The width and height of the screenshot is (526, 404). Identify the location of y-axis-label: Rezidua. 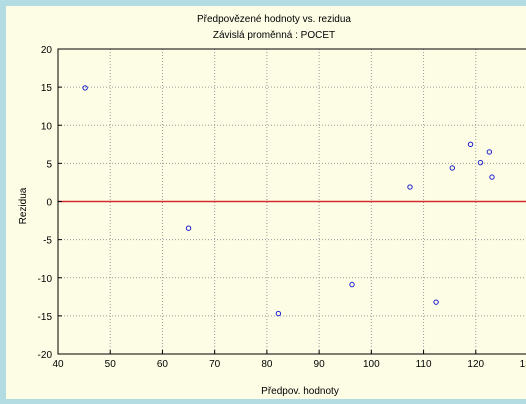
(23, 205).